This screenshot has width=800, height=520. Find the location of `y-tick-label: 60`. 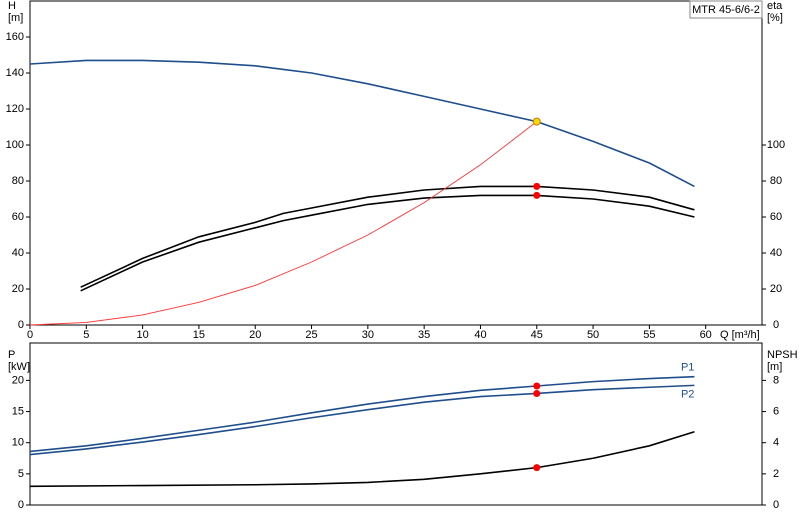

y-tick-label: 60 is located at coordinates (18, 217).